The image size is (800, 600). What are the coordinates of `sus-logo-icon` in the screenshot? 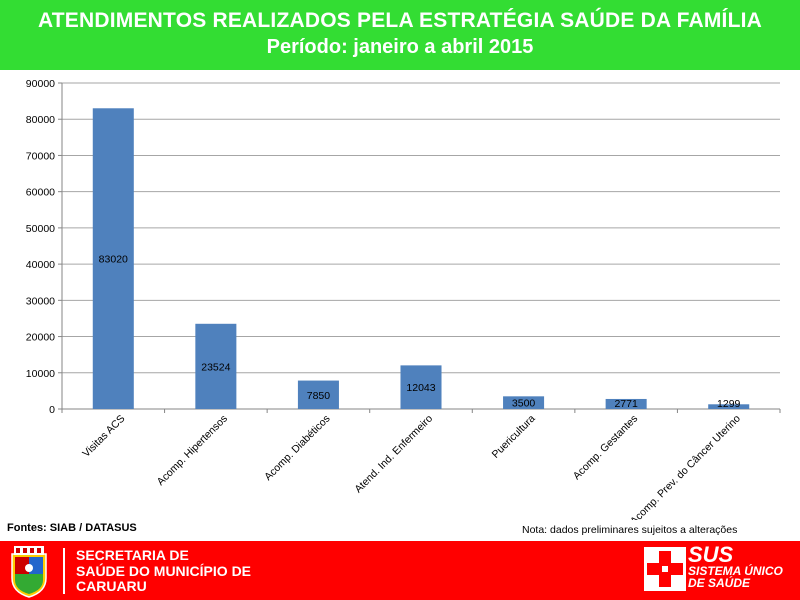 It's located at (665, 569).